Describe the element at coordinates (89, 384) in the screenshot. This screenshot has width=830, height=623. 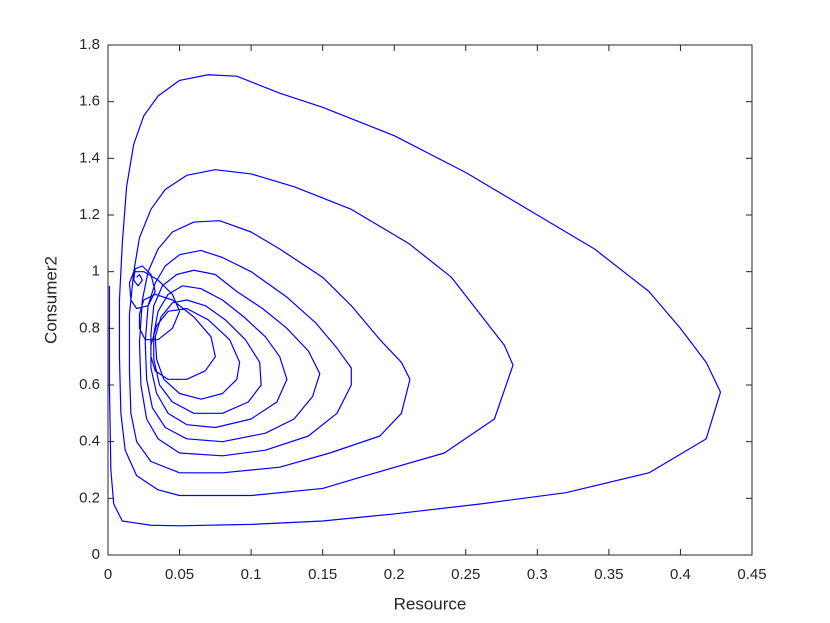
I see `y-tick-label: 0.6` at that location.